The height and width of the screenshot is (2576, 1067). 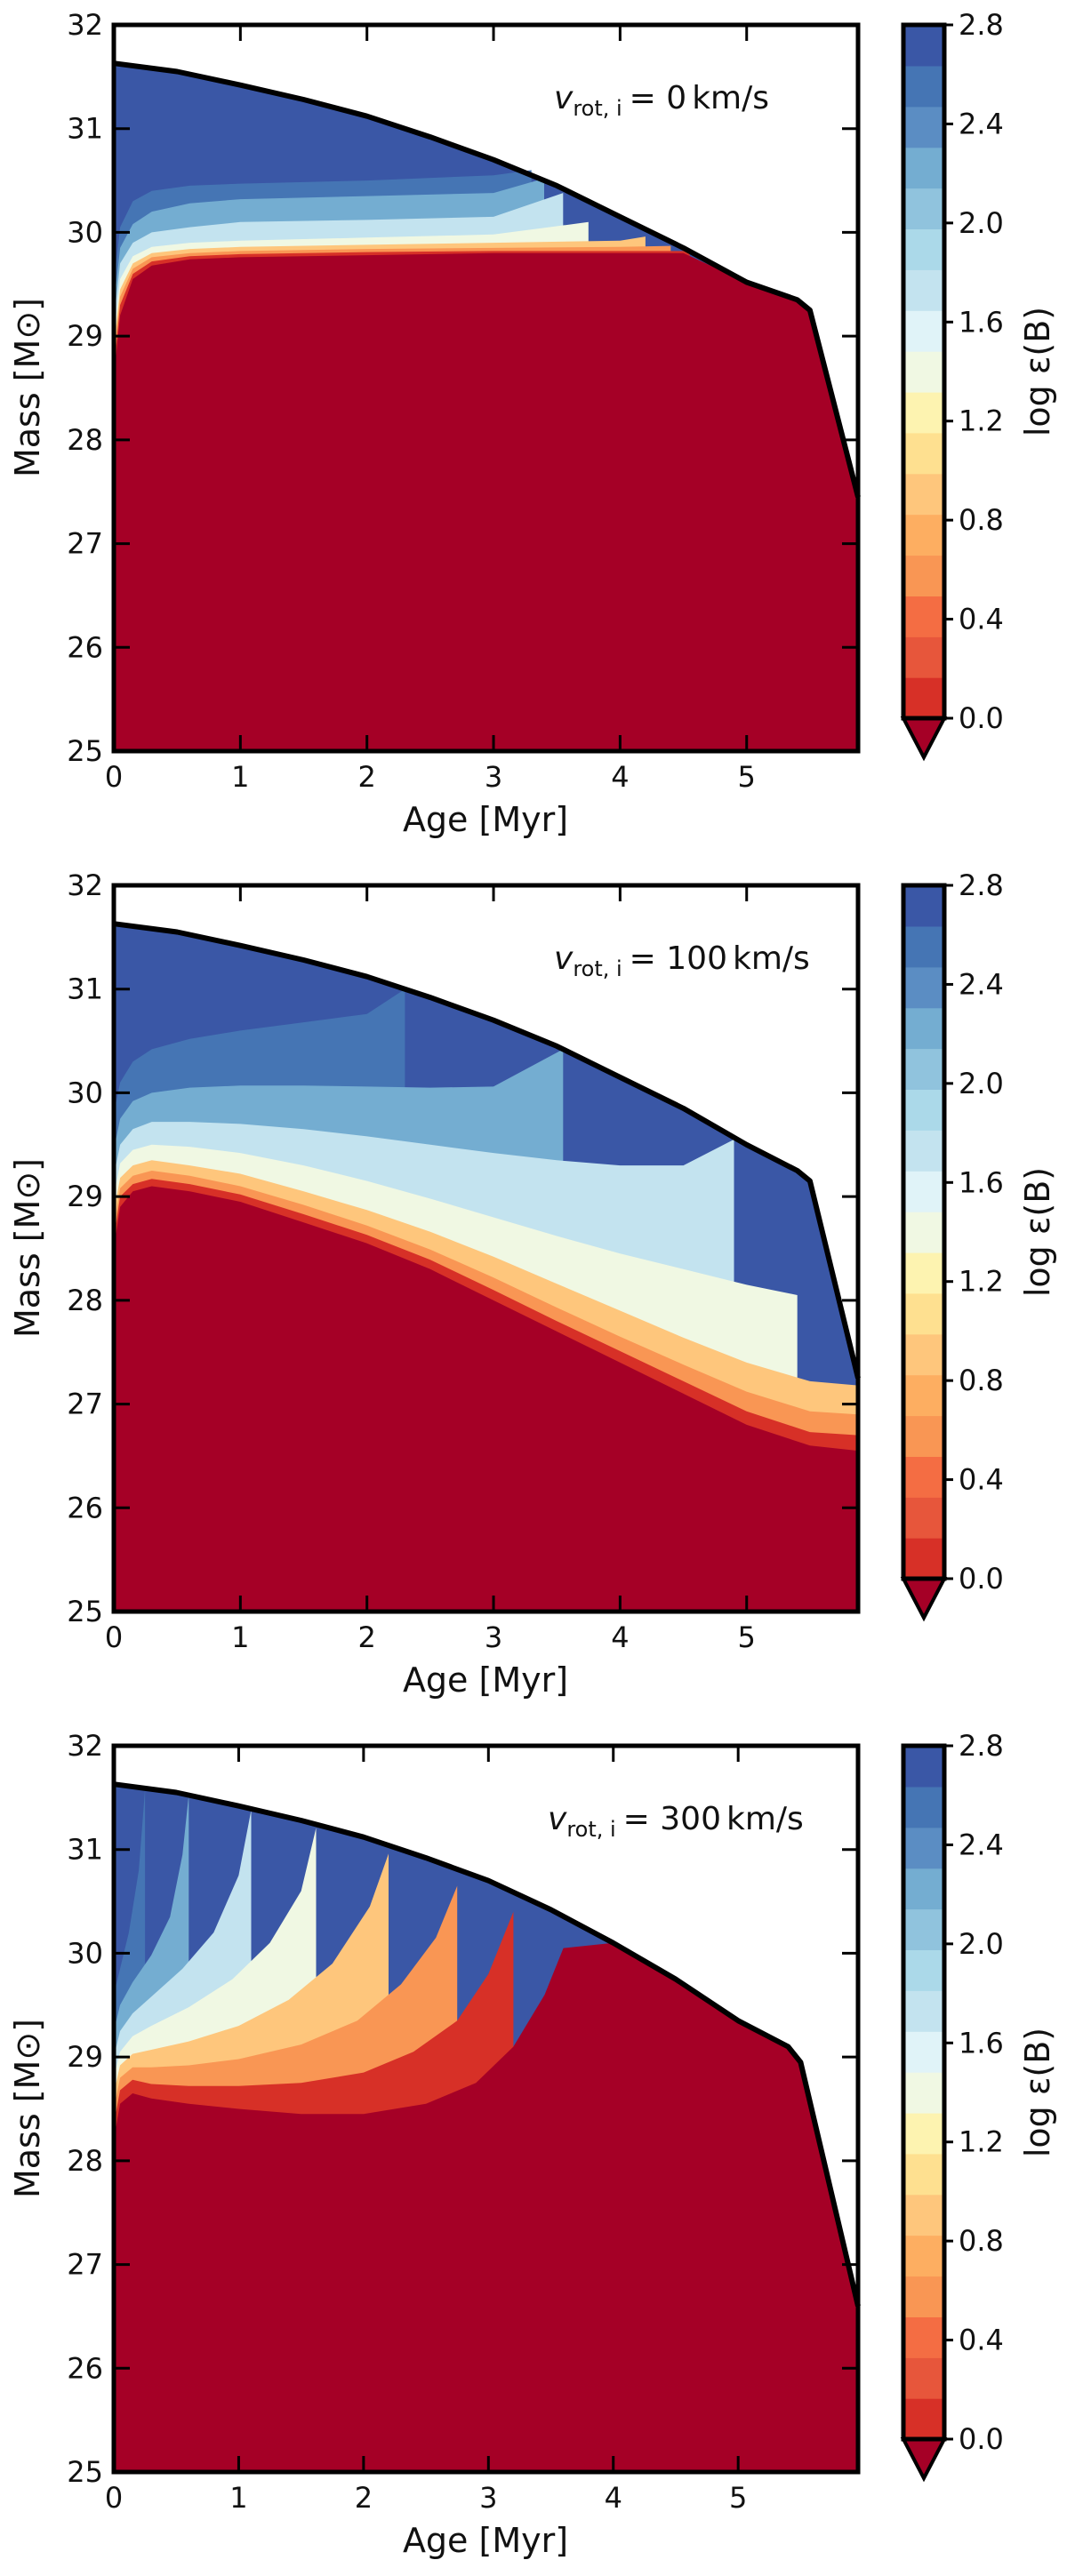 I want to click on y-tick-label: 26, so click(x=85, y=2368).